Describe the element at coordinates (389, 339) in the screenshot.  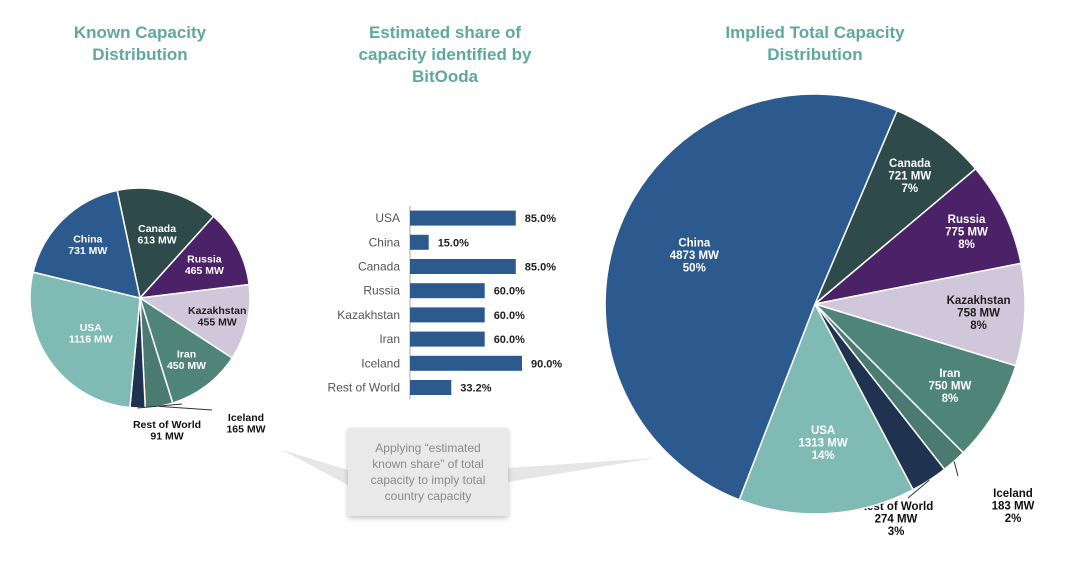
I see `bar-category-iran: Iran` at that location.